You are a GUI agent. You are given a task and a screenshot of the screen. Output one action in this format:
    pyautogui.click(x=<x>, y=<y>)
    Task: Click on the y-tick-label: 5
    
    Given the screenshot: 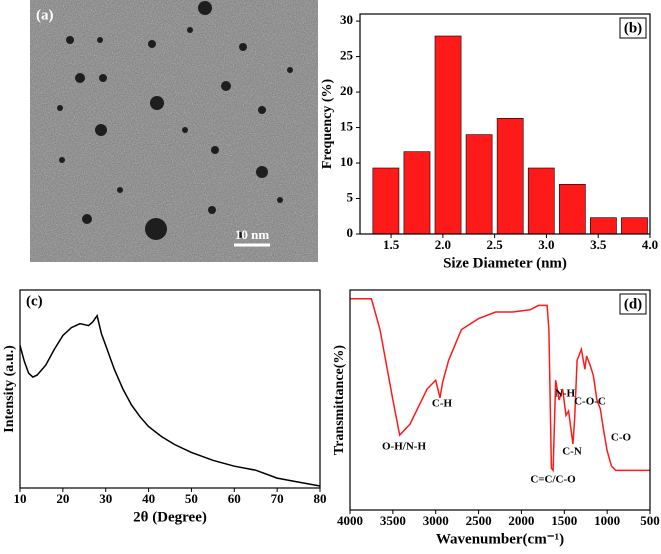 What is the action you would take?
    pyautogui.click(x=350, y=197)
    